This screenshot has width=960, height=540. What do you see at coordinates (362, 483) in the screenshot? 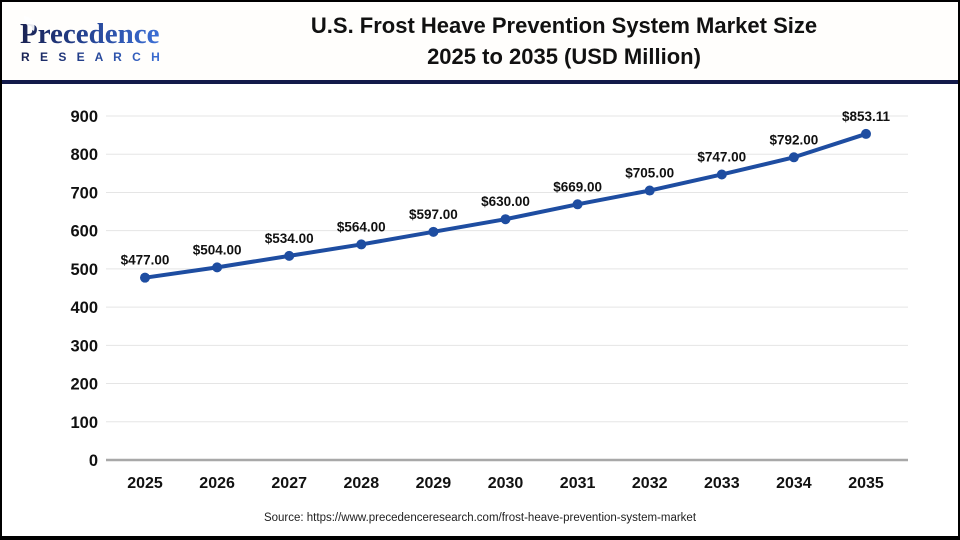
I see `x-axis-tick-label-2028: 2028` at bounding box center [362, 483].